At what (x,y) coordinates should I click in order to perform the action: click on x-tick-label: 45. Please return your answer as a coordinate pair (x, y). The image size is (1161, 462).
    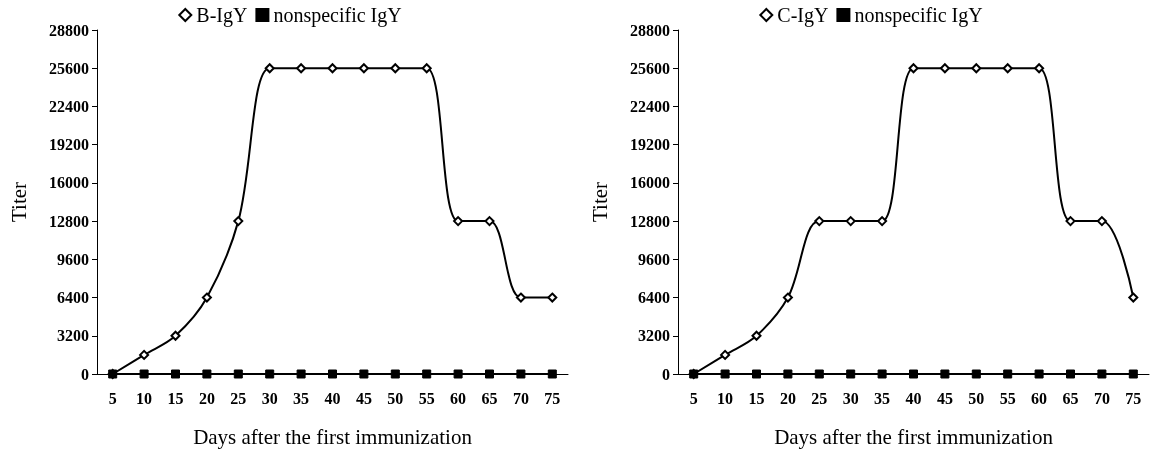
    Looking at the image, I should click on (944, 398).